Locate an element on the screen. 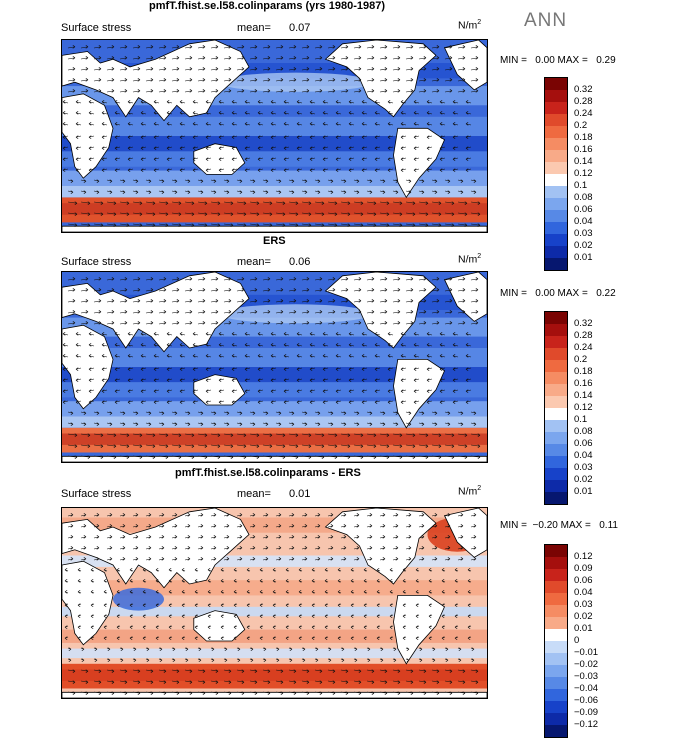  continent-eurasia is located at coordinates (156, 312).